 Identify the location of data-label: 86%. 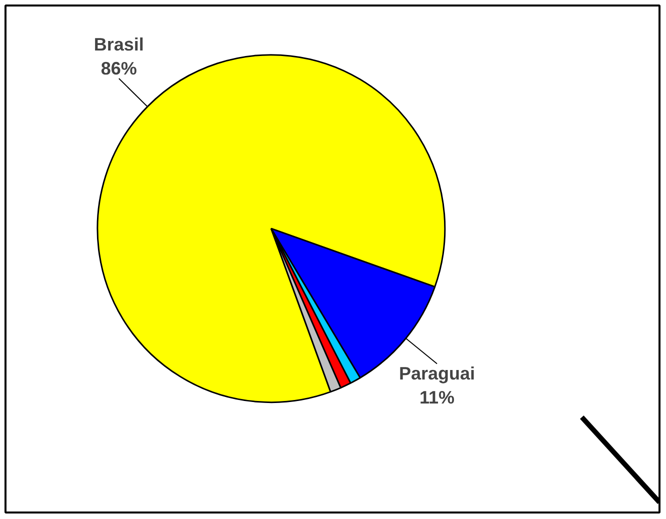
(118, 68).